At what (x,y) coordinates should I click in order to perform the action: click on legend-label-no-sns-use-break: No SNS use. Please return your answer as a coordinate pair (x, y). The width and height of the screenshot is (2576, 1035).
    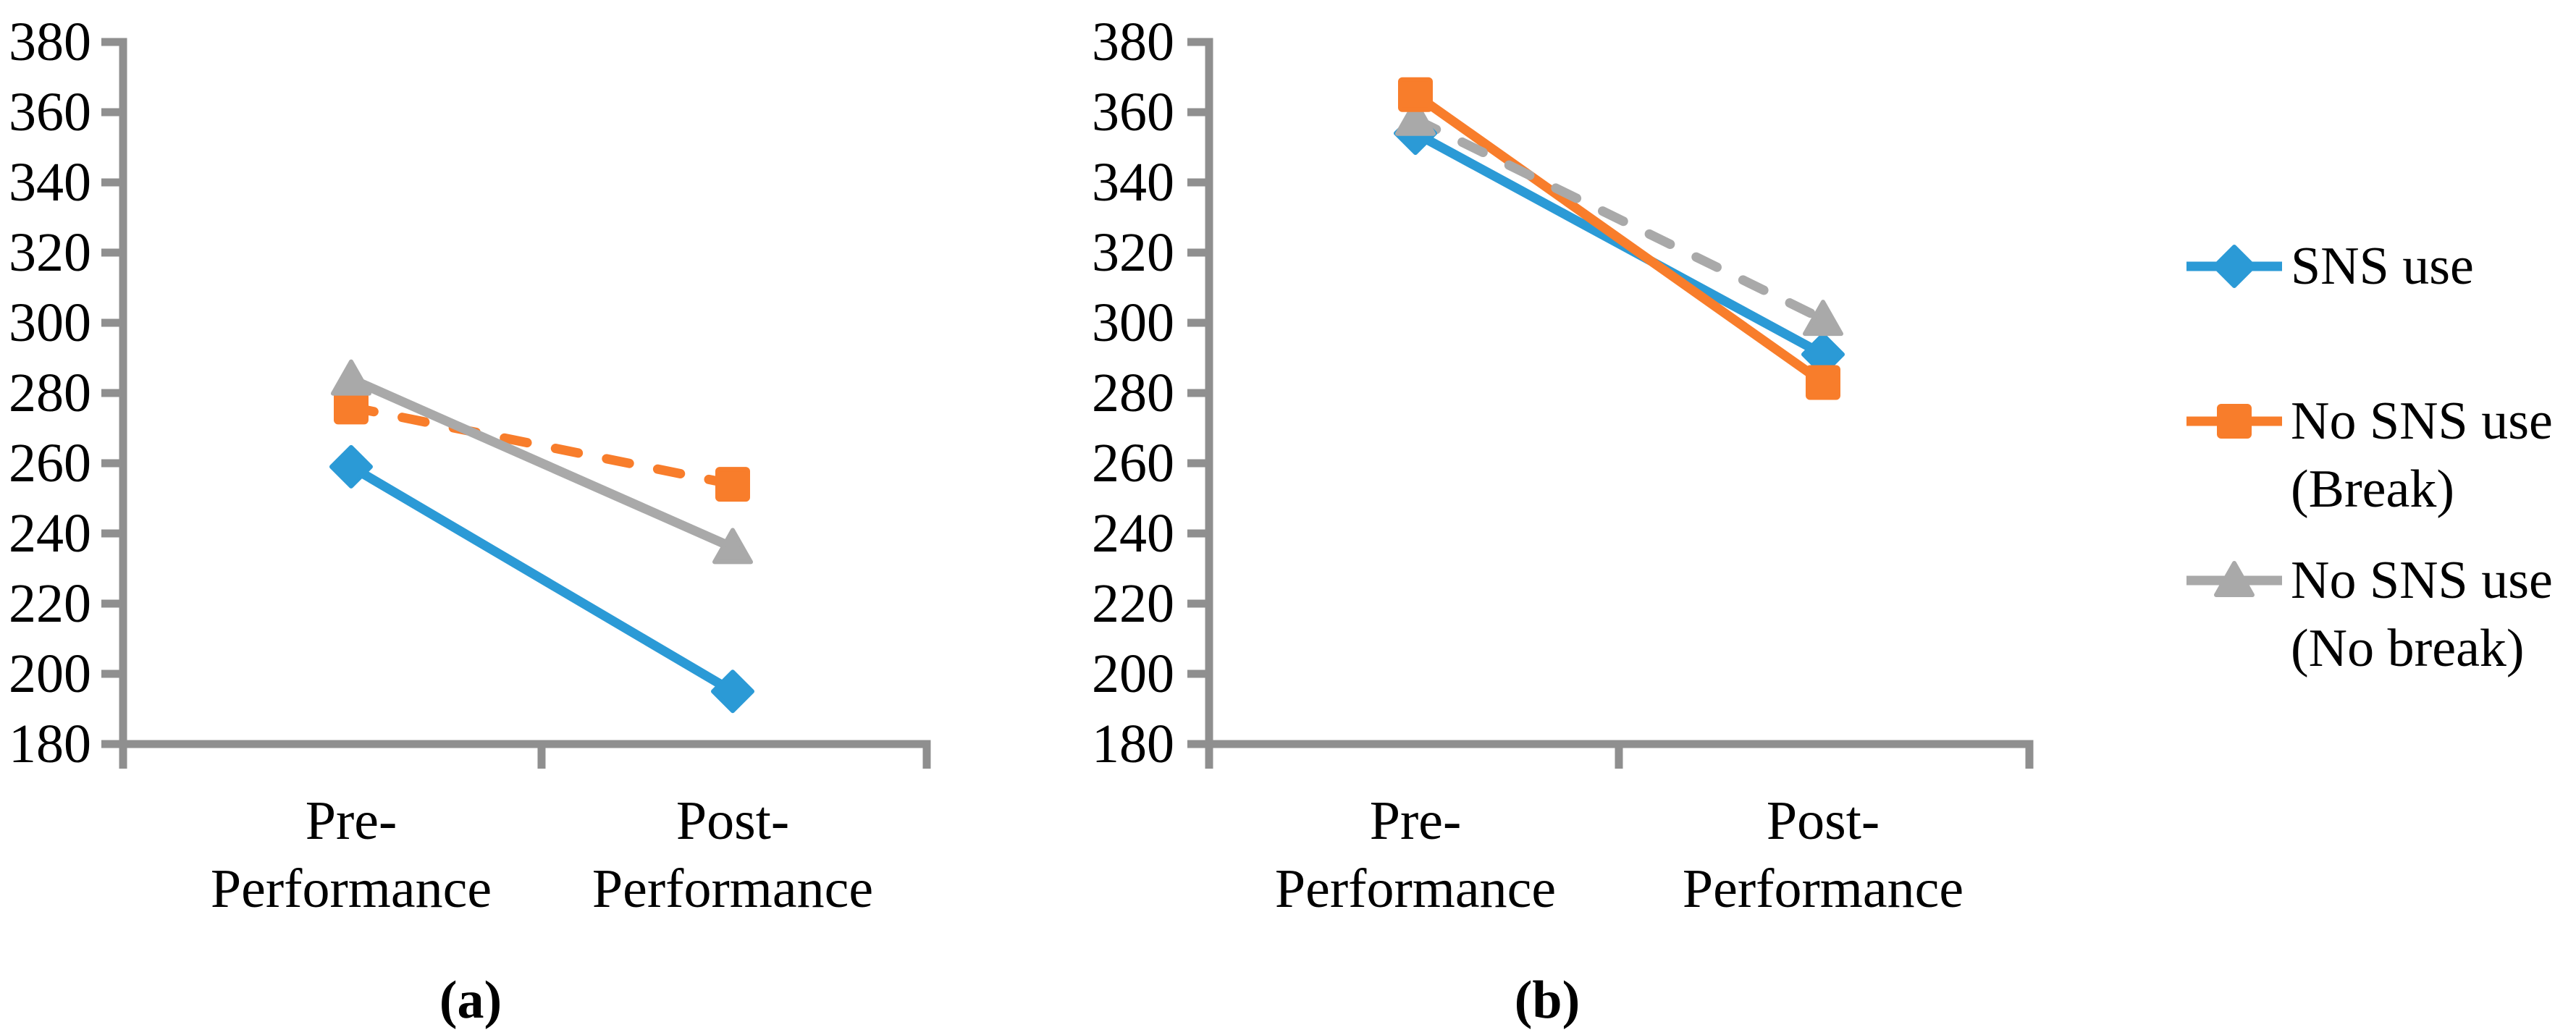
    Looking at the image, I should click on (2422, 421).